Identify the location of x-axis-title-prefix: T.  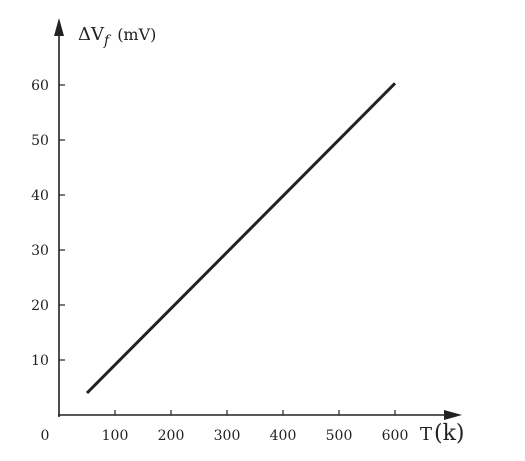
(426, 434).